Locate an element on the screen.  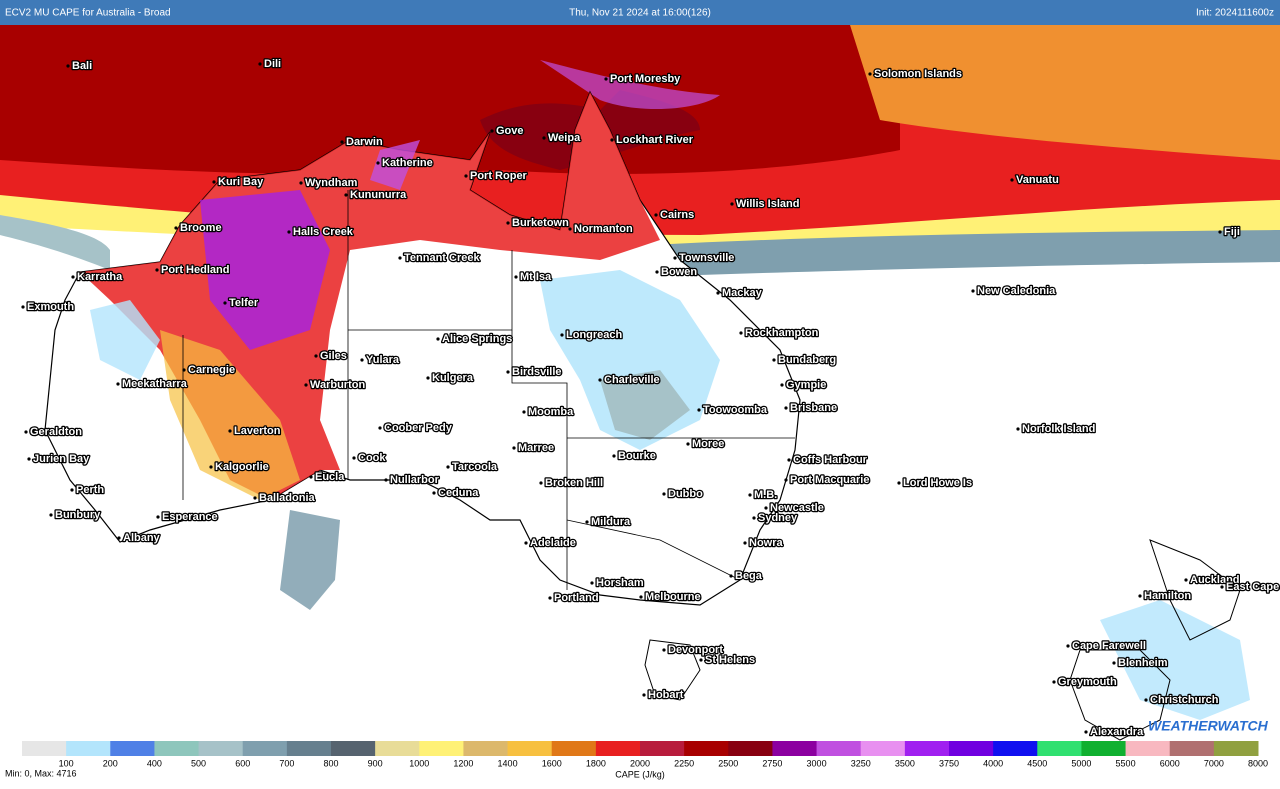
legend-title: CAPE (J/kg) is located at coordinates (640, 774).